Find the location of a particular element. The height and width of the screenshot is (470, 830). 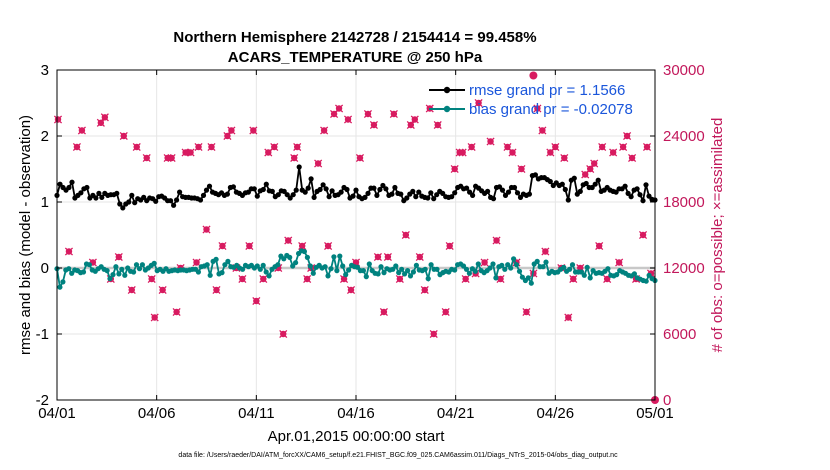

legend-rmse-marker is located at coordinates (447, 90).